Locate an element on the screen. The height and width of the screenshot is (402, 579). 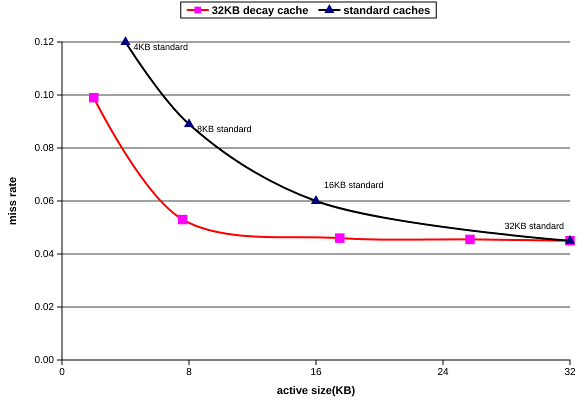
annotation: 32KB standard is located at coordinates (534, 225).